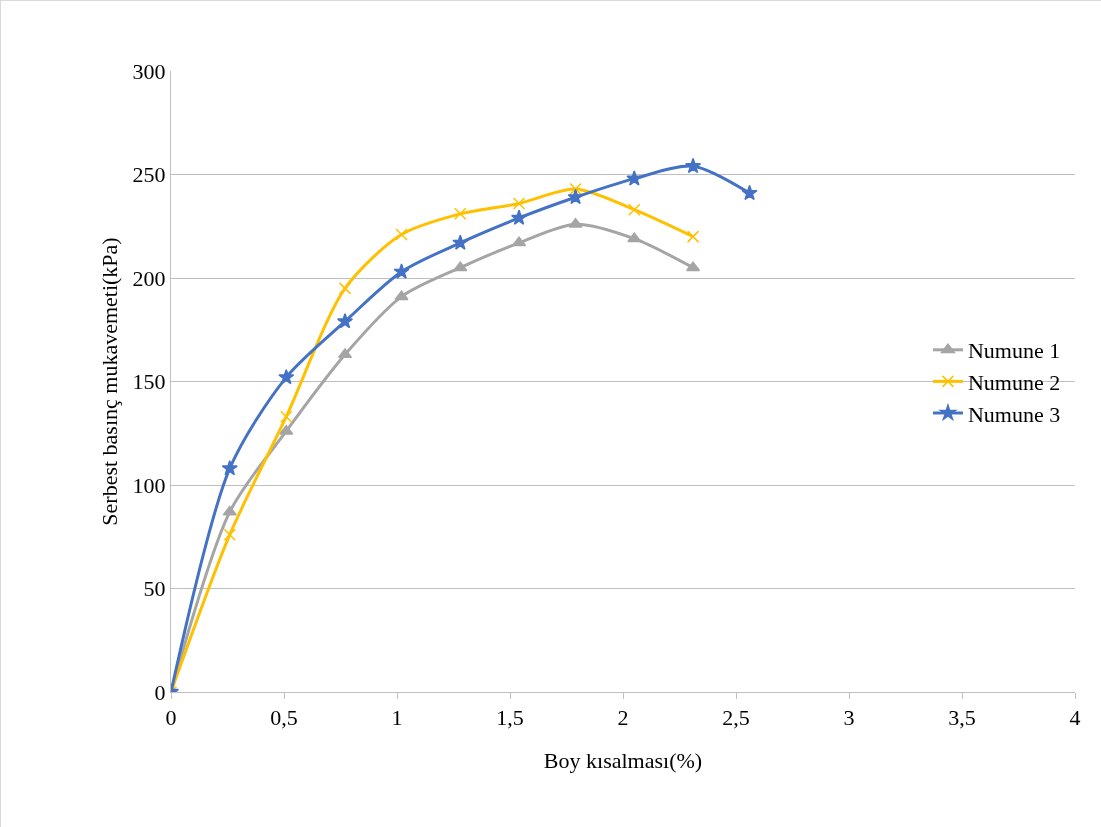 This screenshot has width=1101, height=827. Describe the element at coordinates (109, 381) in the screenshot. I see `y-axis-title: Serbest basınç mukavemeti(kPa)` at that location.